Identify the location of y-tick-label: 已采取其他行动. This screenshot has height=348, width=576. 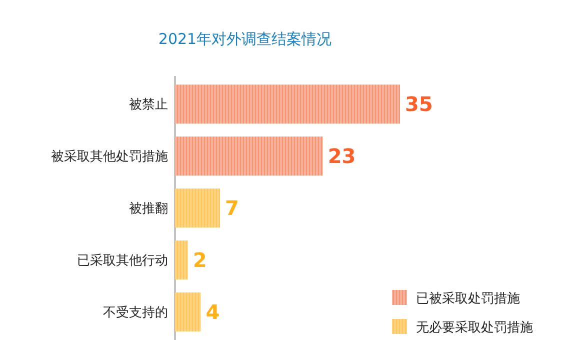
(122, 261).